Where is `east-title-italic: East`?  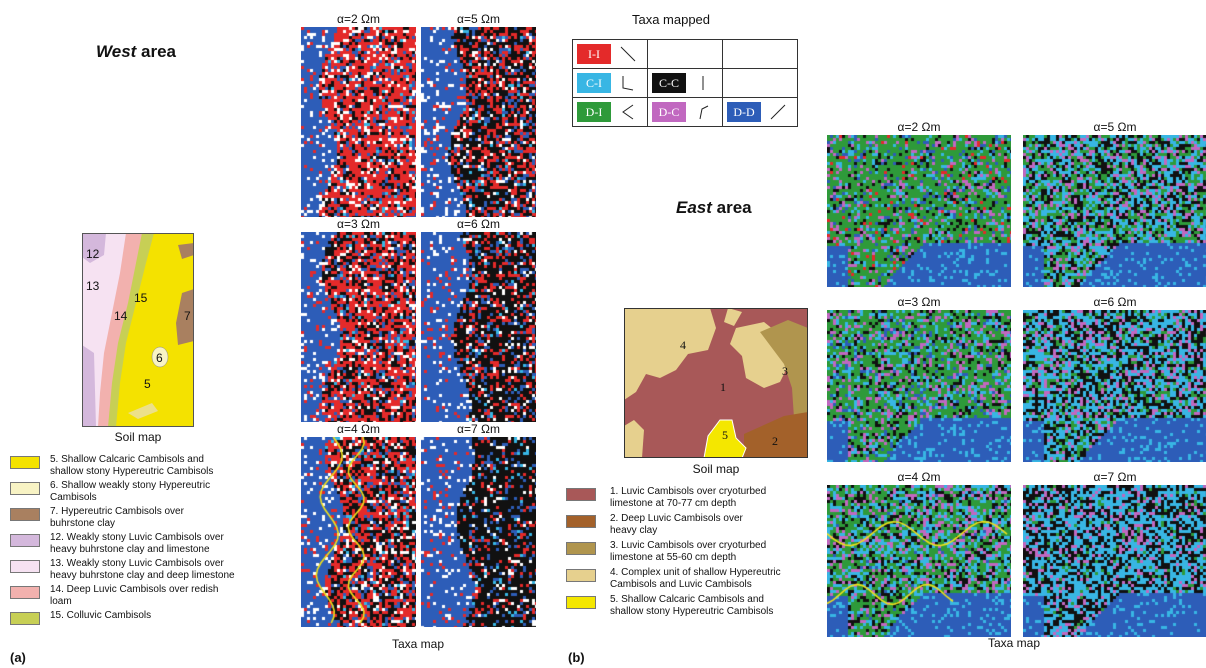
east-title-italic: East is located at coordinates (694, 207).